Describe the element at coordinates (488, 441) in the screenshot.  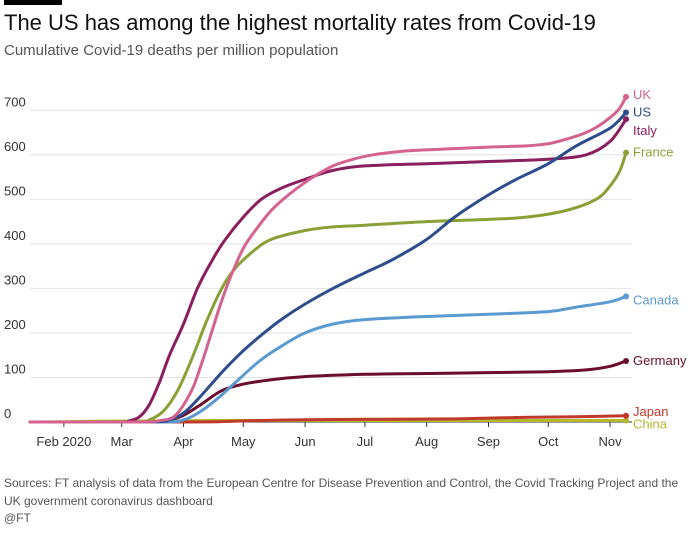
I see `x-tick-label: Sep` at that location.